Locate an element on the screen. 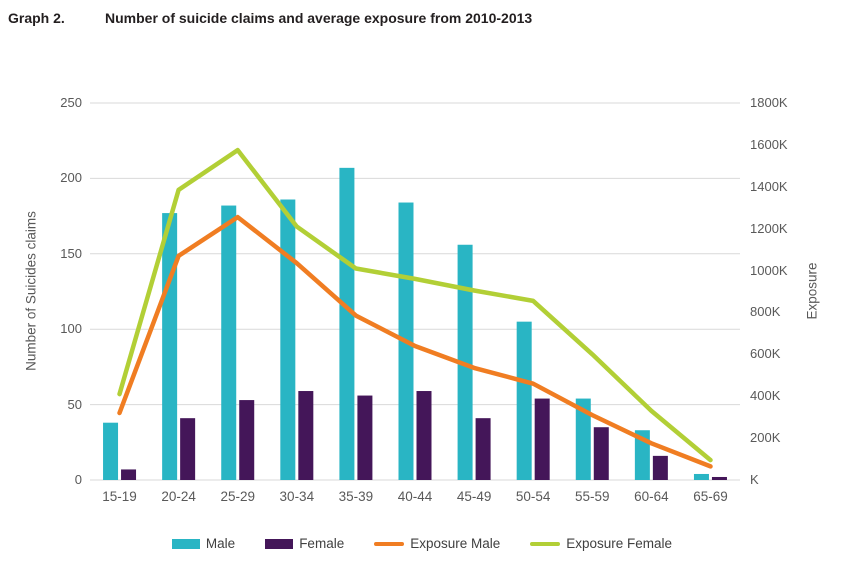 Image resolution: width=844 pixels, height=565 pixels. y-right-tick-label: 800K is located at coordinates (765, 312).